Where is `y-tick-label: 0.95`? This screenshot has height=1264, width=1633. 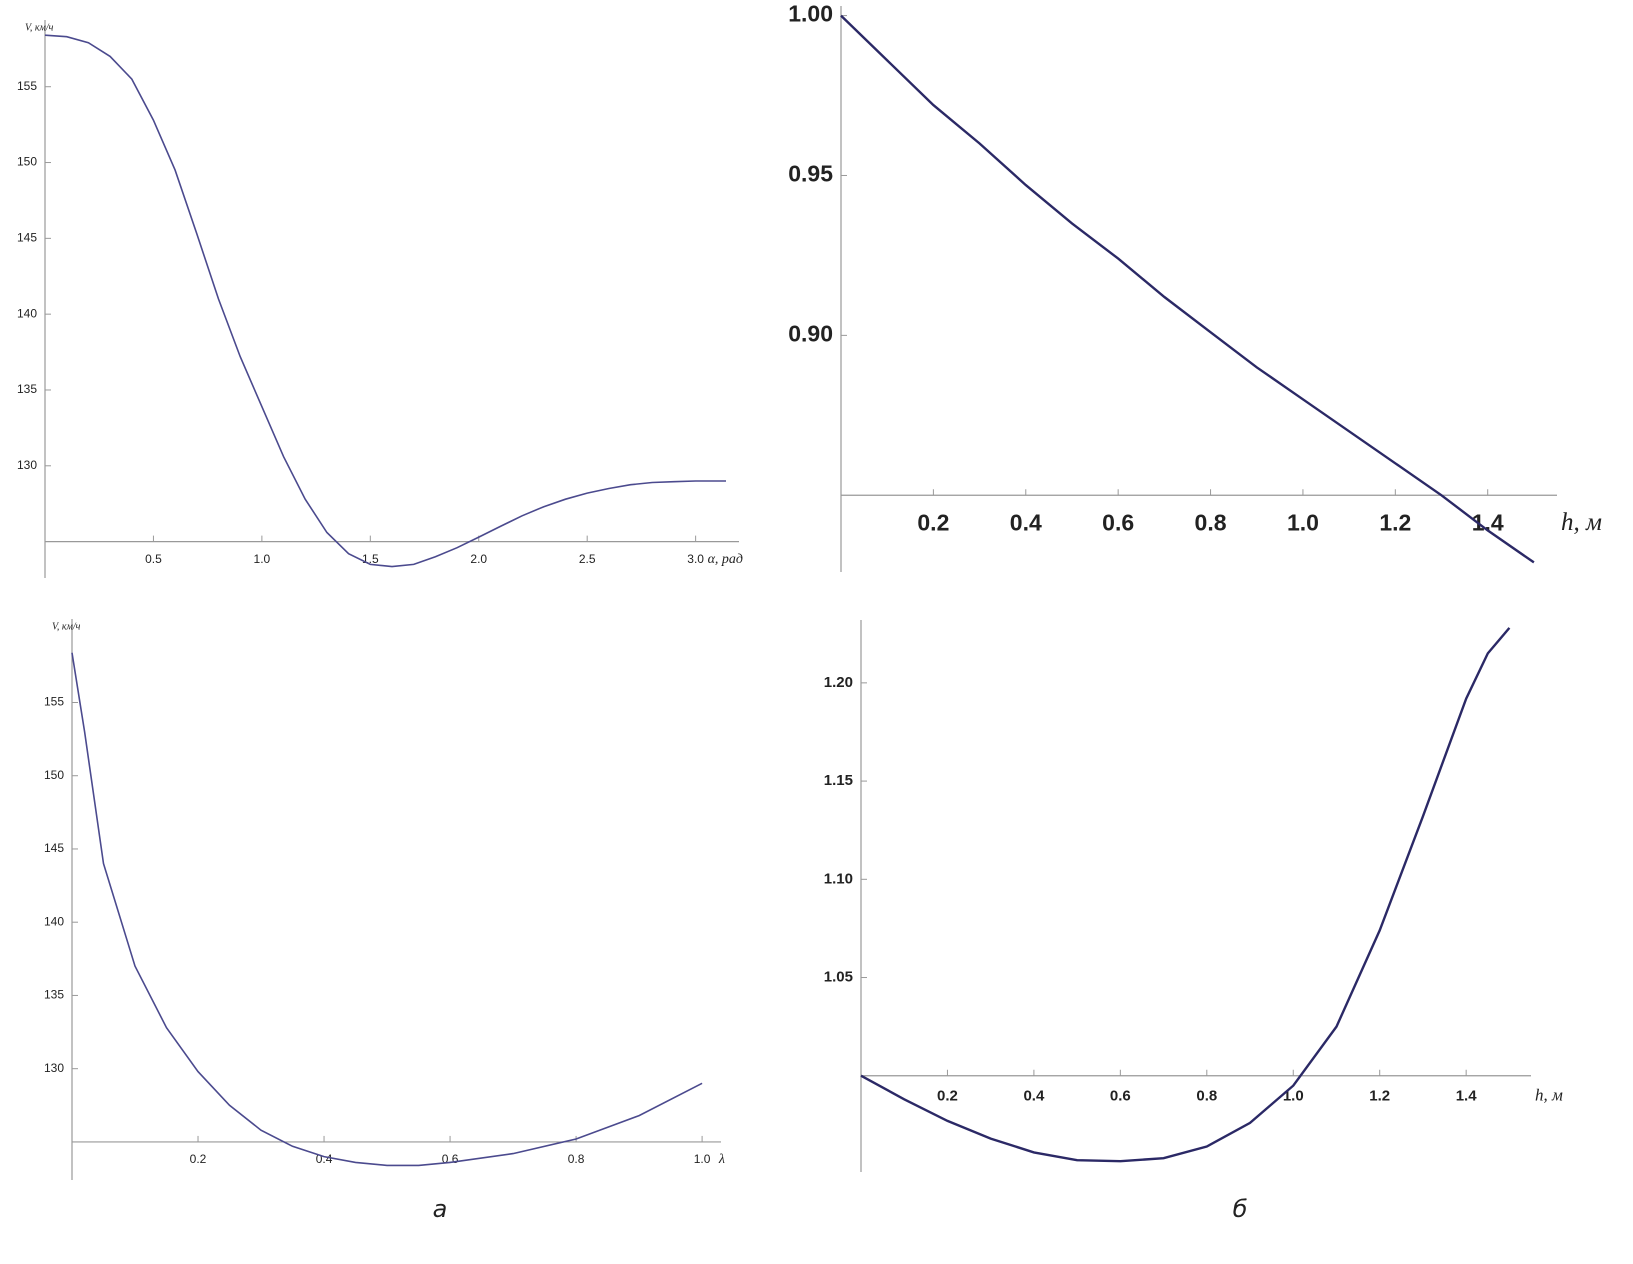 y-tick-label: 0.95 is located at coordinates (810, 174).